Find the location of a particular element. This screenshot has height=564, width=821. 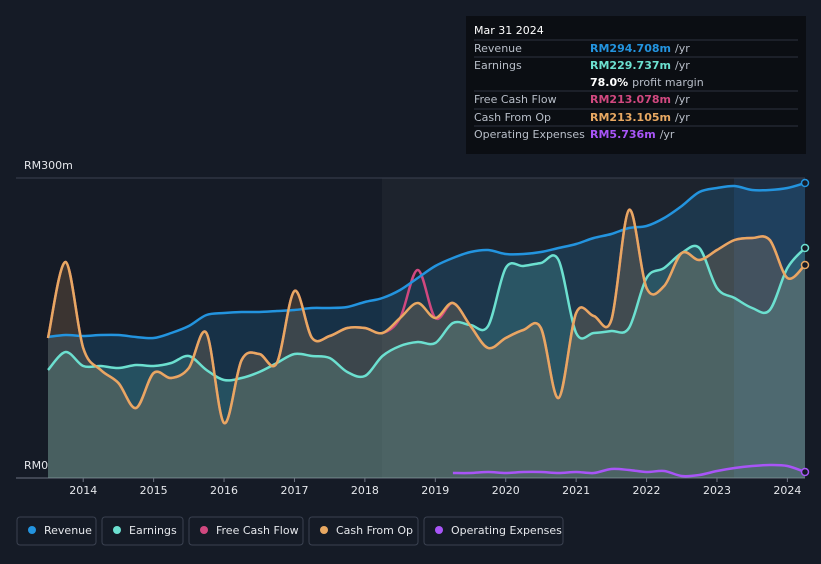

tooltip-value-text: RM213.105m is located at coordinates (630, 117).